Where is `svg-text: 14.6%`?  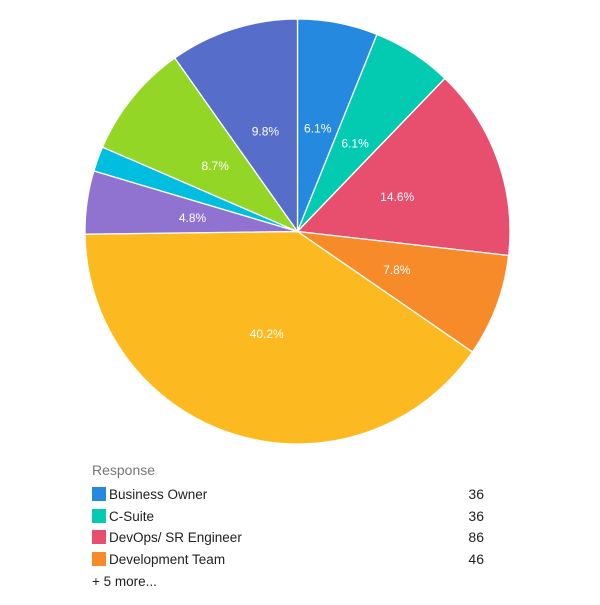 svg-text: 14.6% is located at coordinates (397, 197).